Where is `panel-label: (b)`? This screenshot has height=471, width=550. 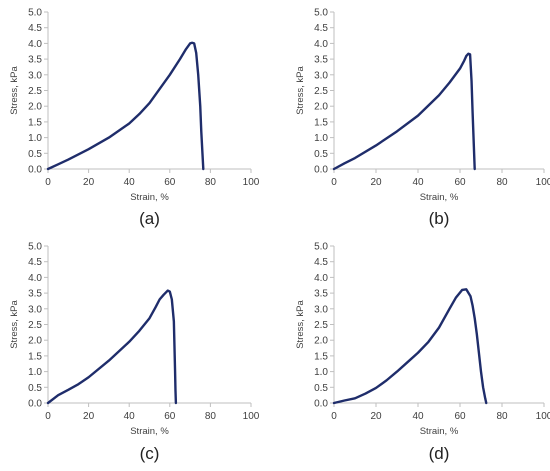
panel-label: (b) is located at coordinates (439, 218).